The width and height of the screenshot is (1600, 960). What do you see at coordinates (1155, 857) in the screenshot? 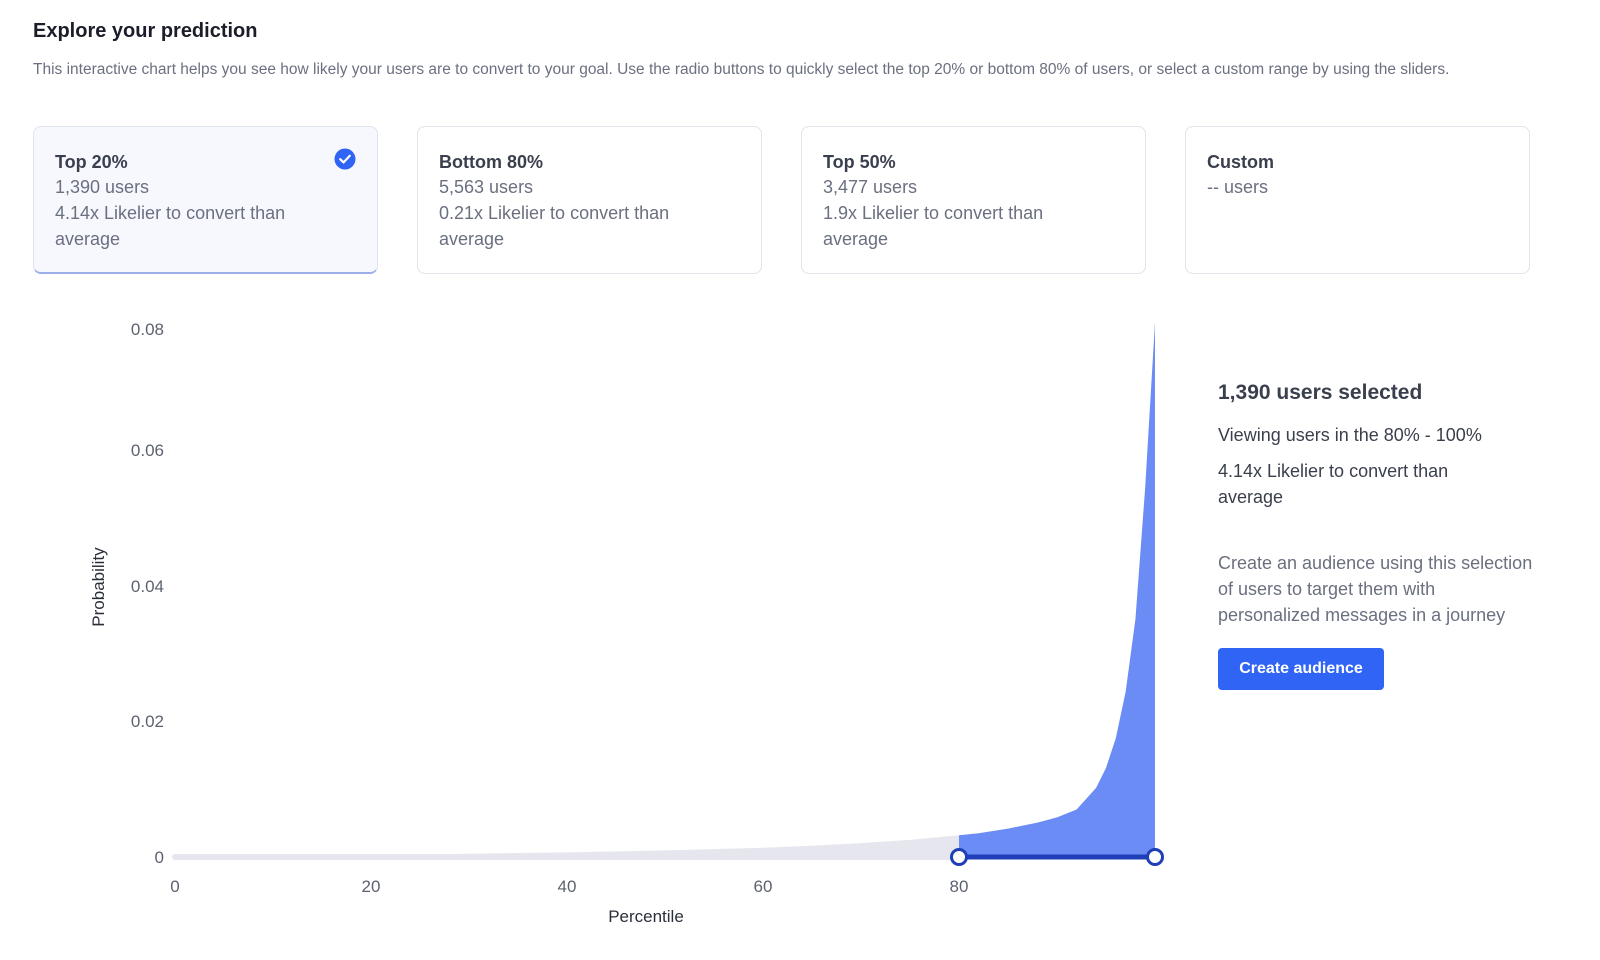
I see `slider-handle-end` at bounding box center [1155, 857].